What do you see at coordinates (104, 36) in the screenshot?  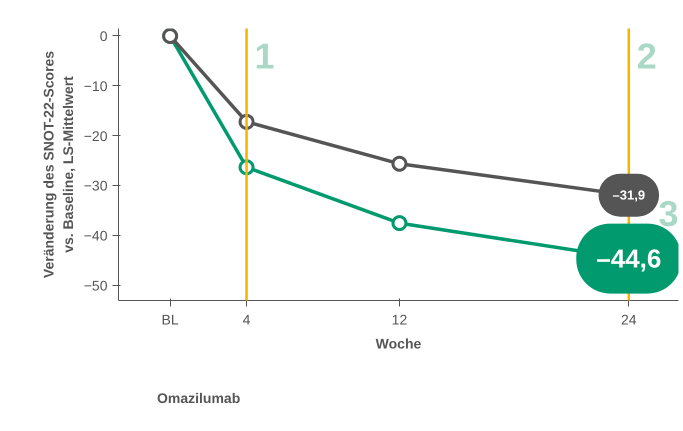 I see `y-tick-label: 0` at bounding box center [104, 36].